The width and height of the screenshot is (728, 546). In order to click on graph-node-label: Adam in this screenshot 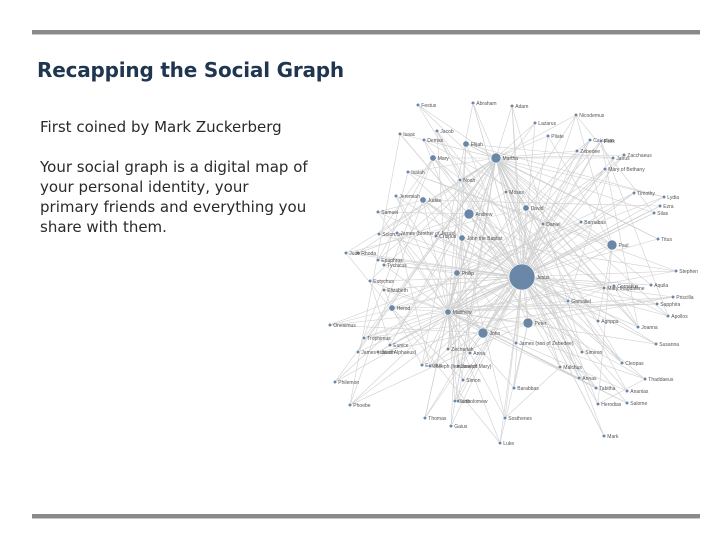, I will do `click(521, 107)`.